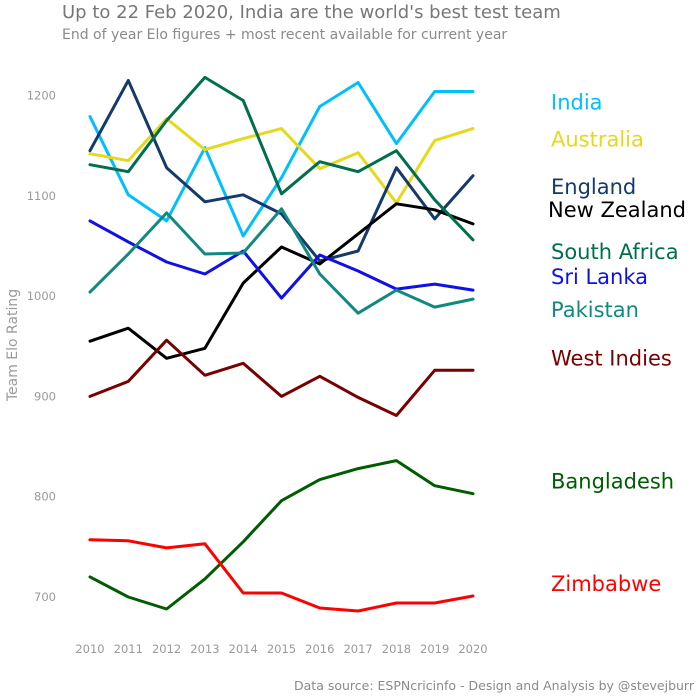  What do you see at coordinates (611, 358) in the screenshot?
I see `series-label-west-indies: West Indies` at bounding box center [611, 358].